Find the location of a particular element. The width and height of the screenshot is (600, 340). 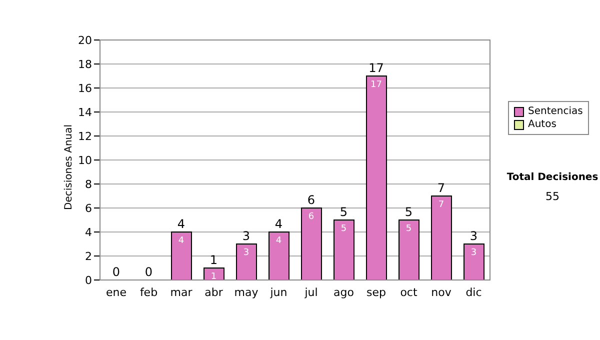

legend-label: Sentencias is located at coordinates (555, 111).